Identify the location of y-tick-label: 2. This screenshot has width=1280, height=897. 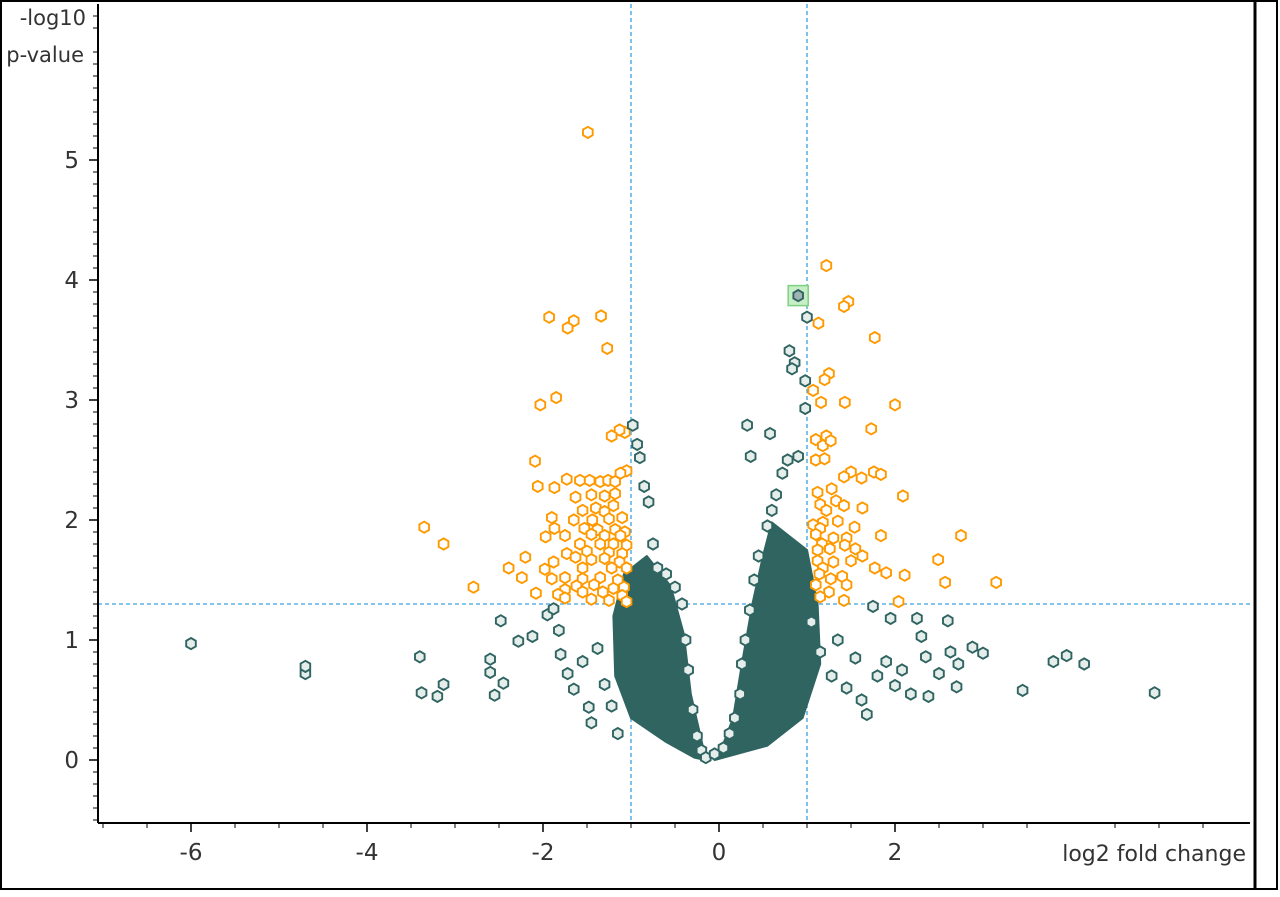
(71, 521).